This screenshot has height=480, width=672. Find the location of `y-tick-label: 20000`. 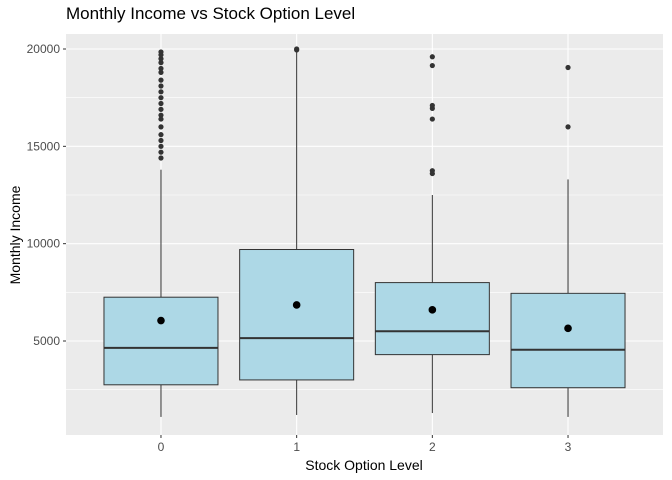

y-tick-label: 20000 is located at coordinates (44, 49).